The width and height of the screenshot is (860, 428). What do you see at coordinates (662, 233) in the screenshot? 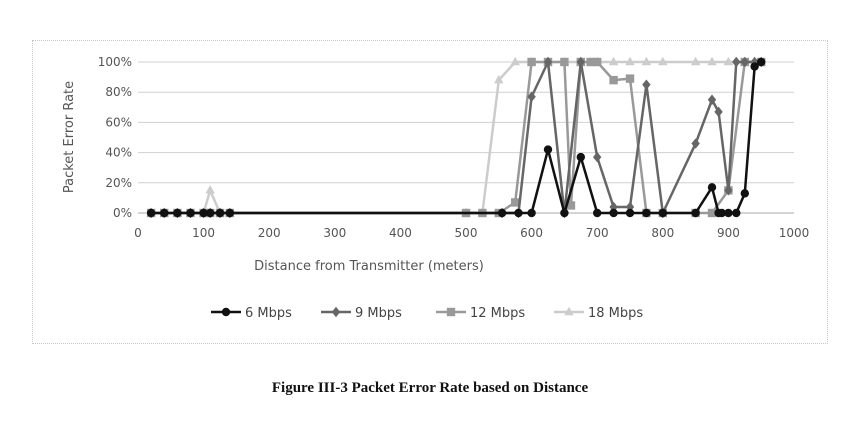
I see `x-tick-label: 800` at bounding box center [662, 233].